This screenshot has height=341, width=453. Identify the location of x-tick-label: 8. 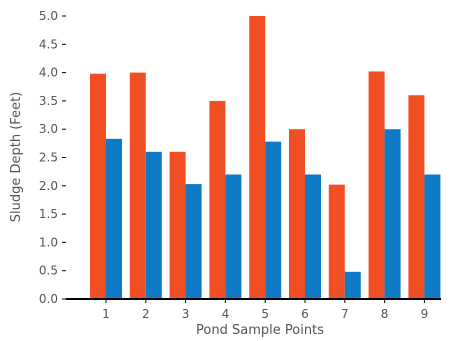
(385, 314).